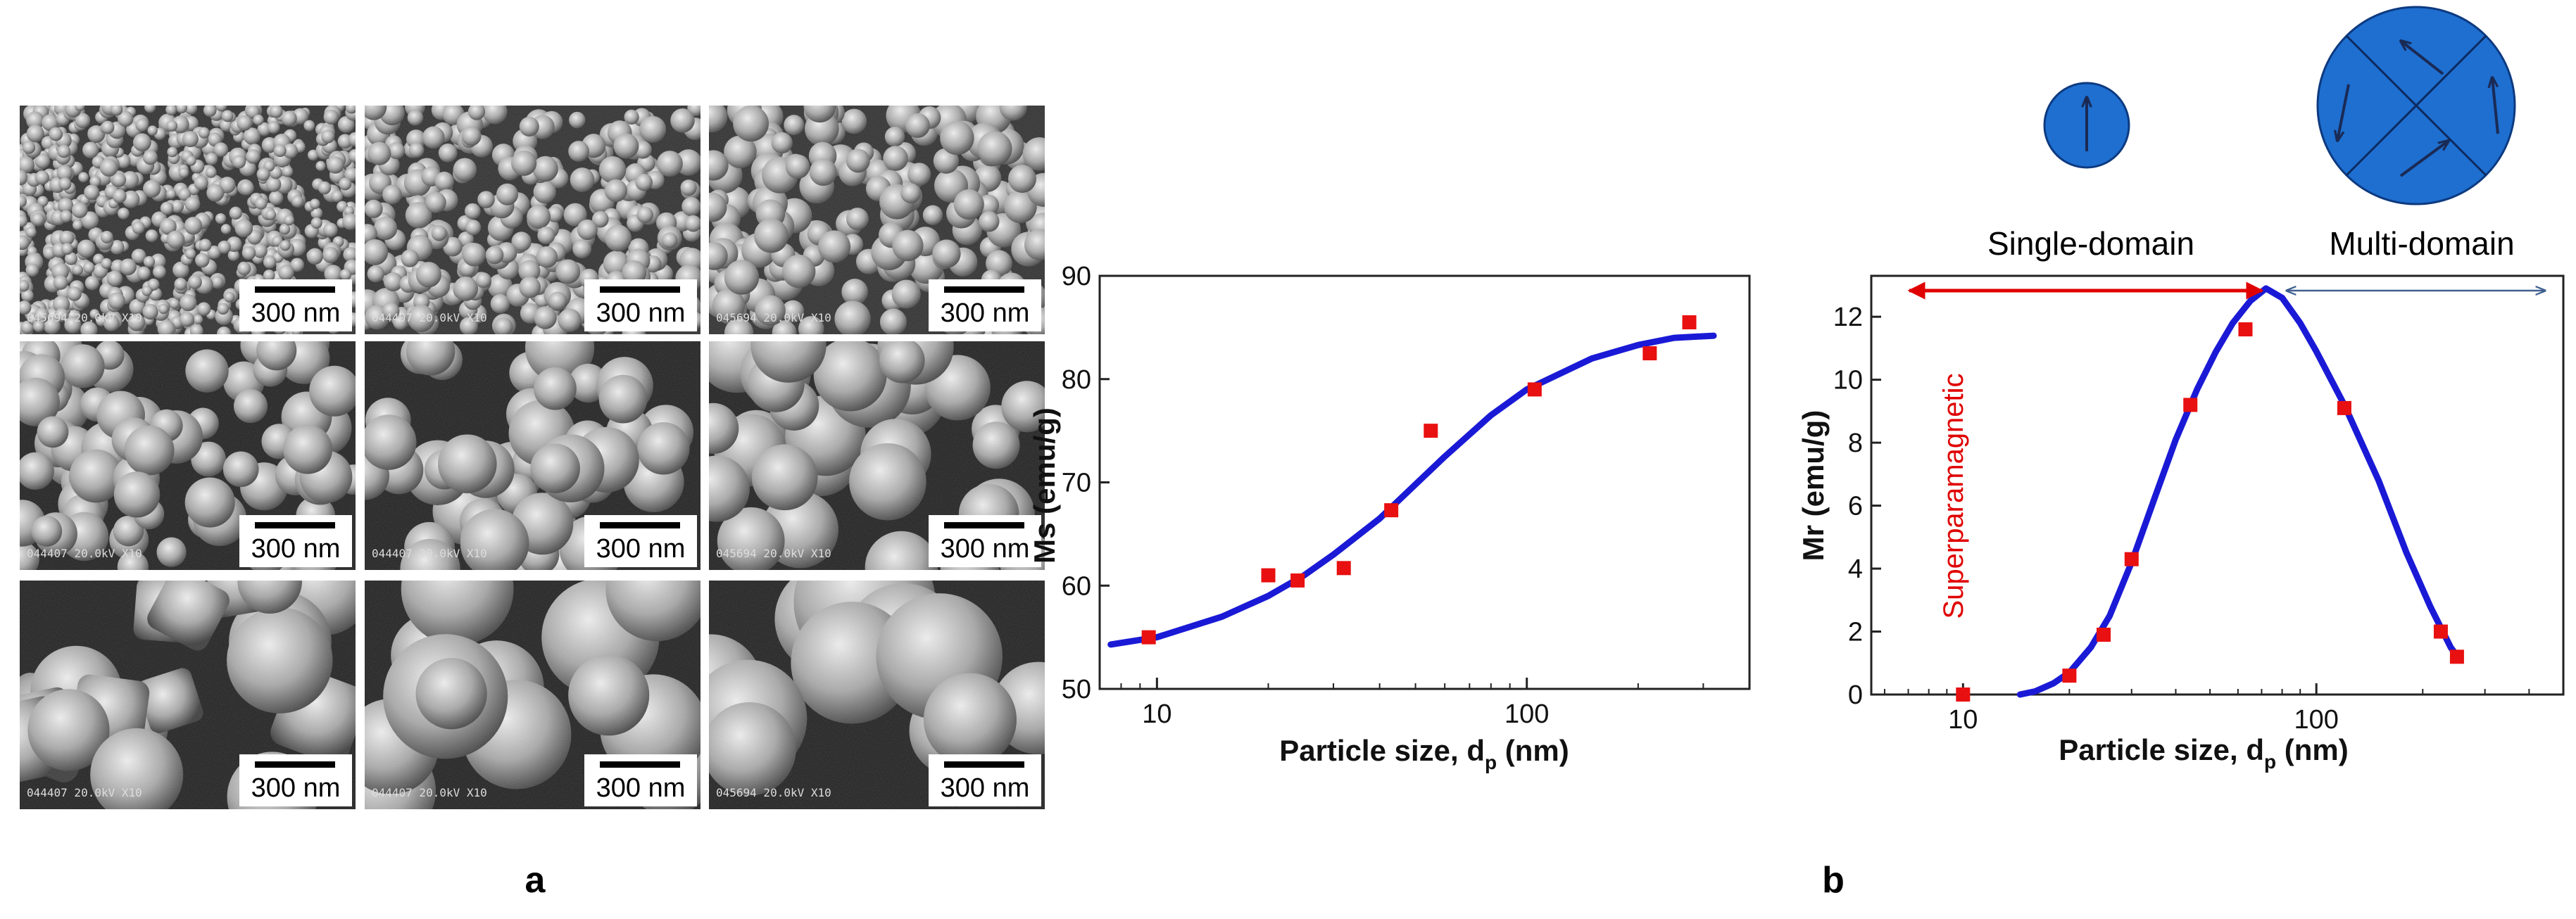 The image size is (2576, 919). I want to click on ms-x-axis-label: Particle size, dp (nm), so click(1424, 753).